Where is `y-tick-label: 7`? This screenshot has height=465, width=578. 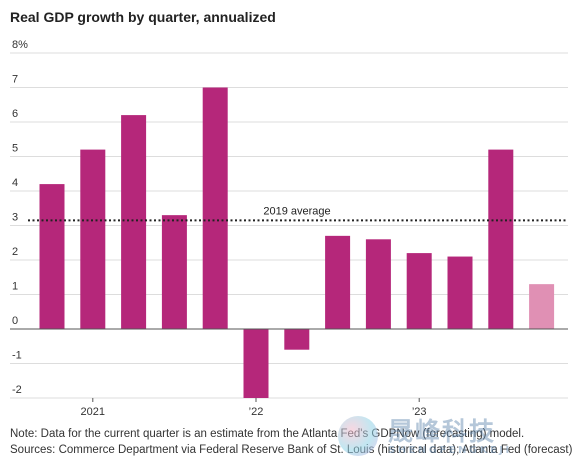 y-tick-label: 7 is located at coordinates (15, 80).